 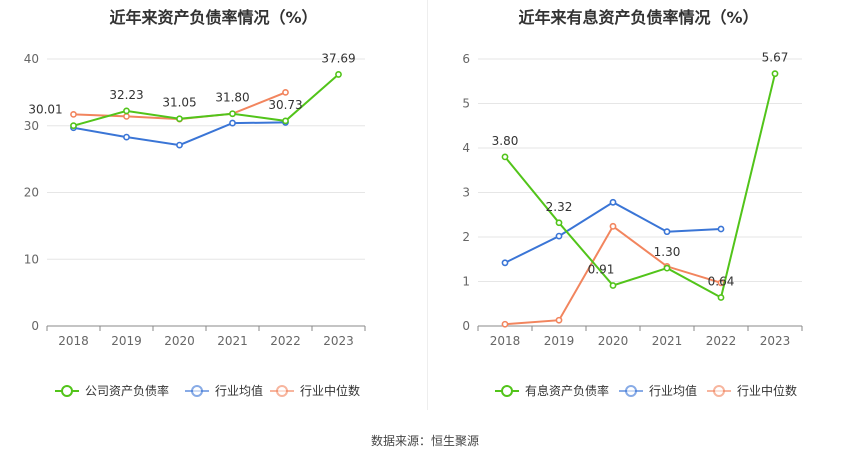 I want to click on legend-label: 公司资产负债率, so click(x=127, y=390).